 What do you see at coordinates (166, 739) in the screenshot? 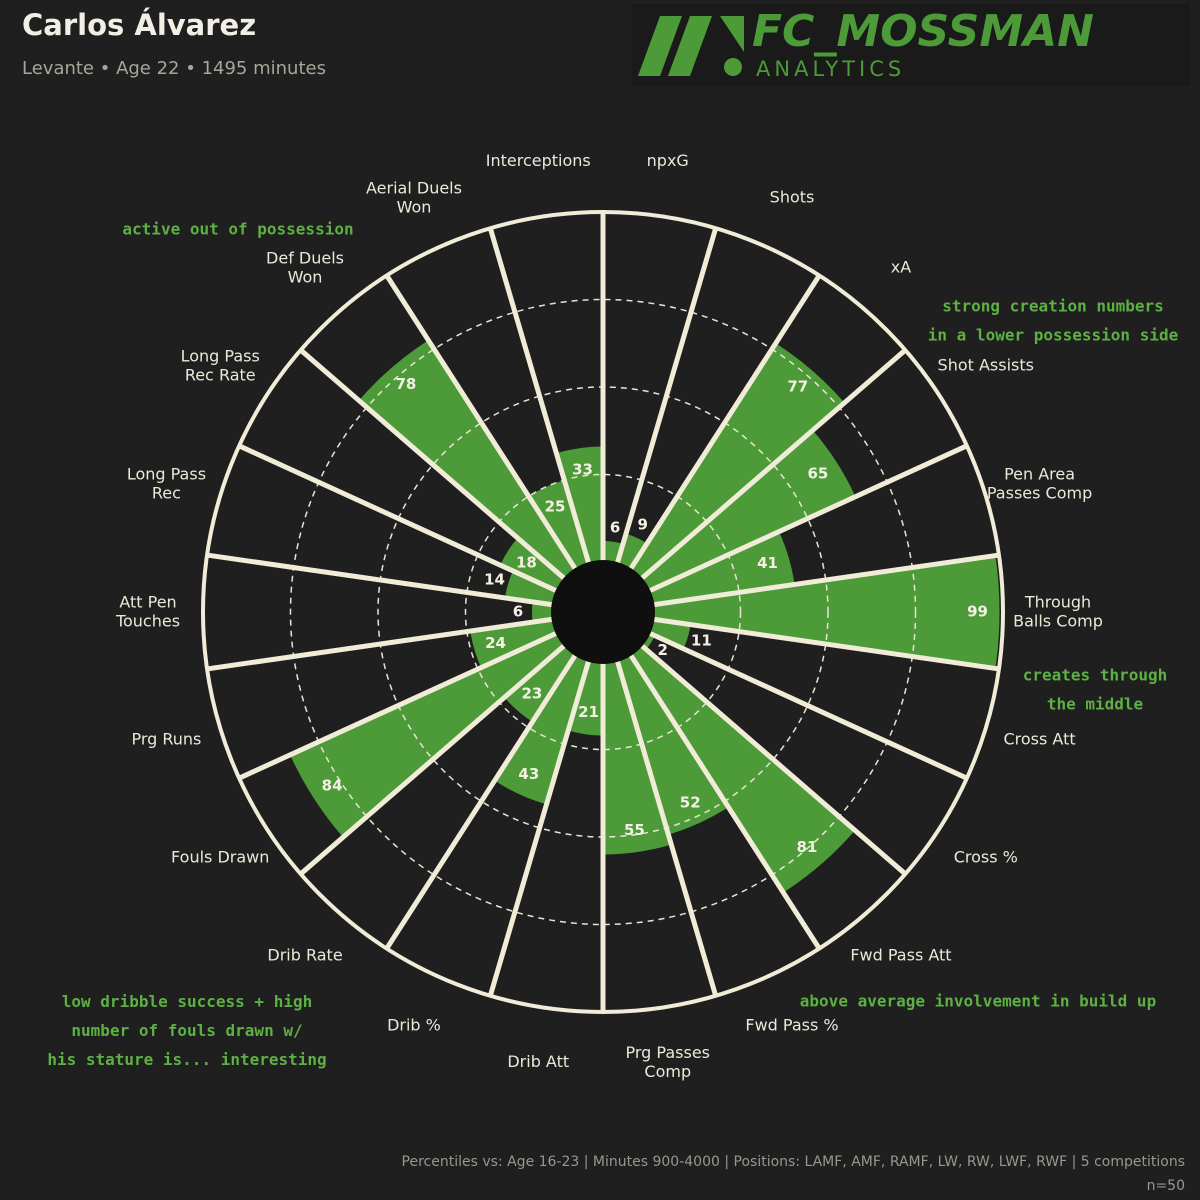
I see `category-label: Prg Runs` at bounding box center [166, 739].